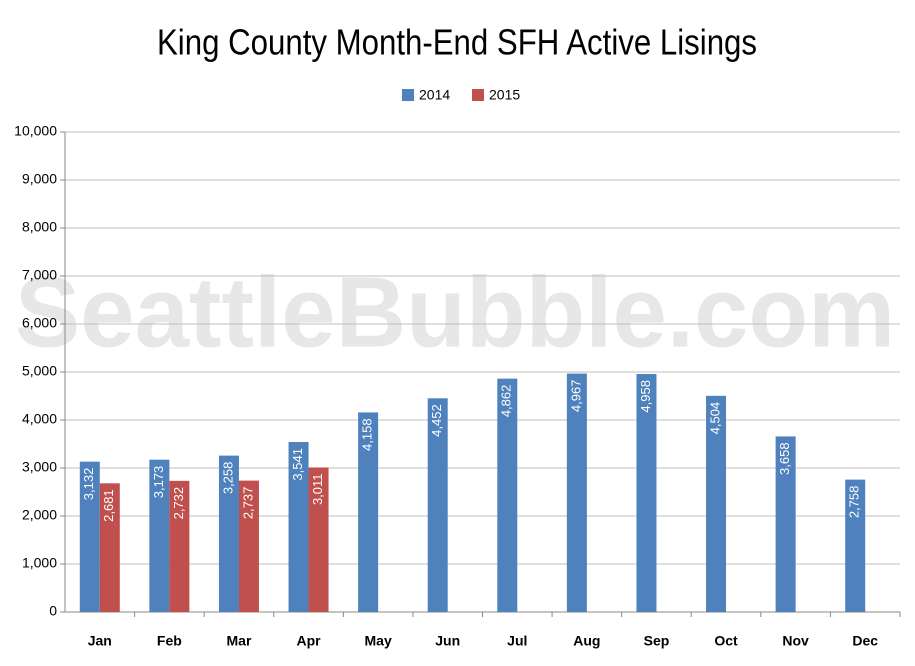  Describe the element at coordinates (158, 482) in the screenshot. I see `value-label: 3,173` at that location.